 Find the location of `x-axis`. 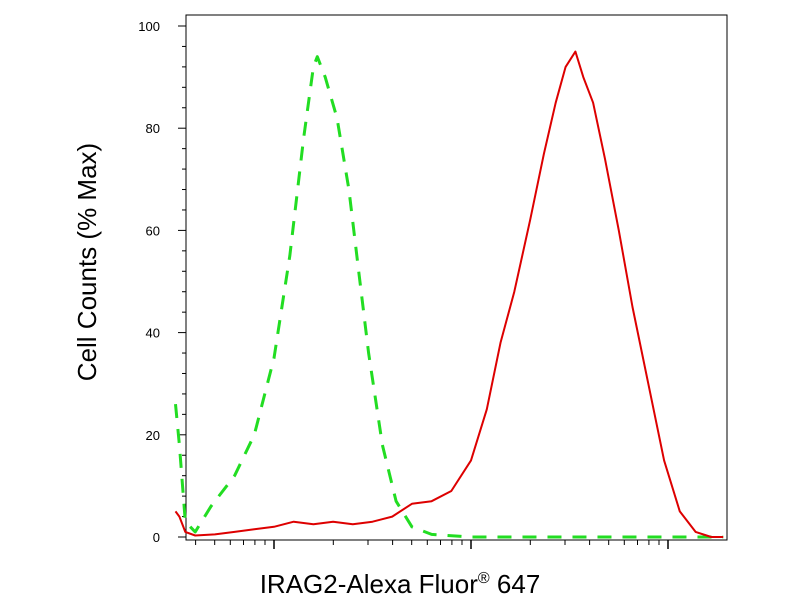

x-axis is located at coordinates (432, 544).